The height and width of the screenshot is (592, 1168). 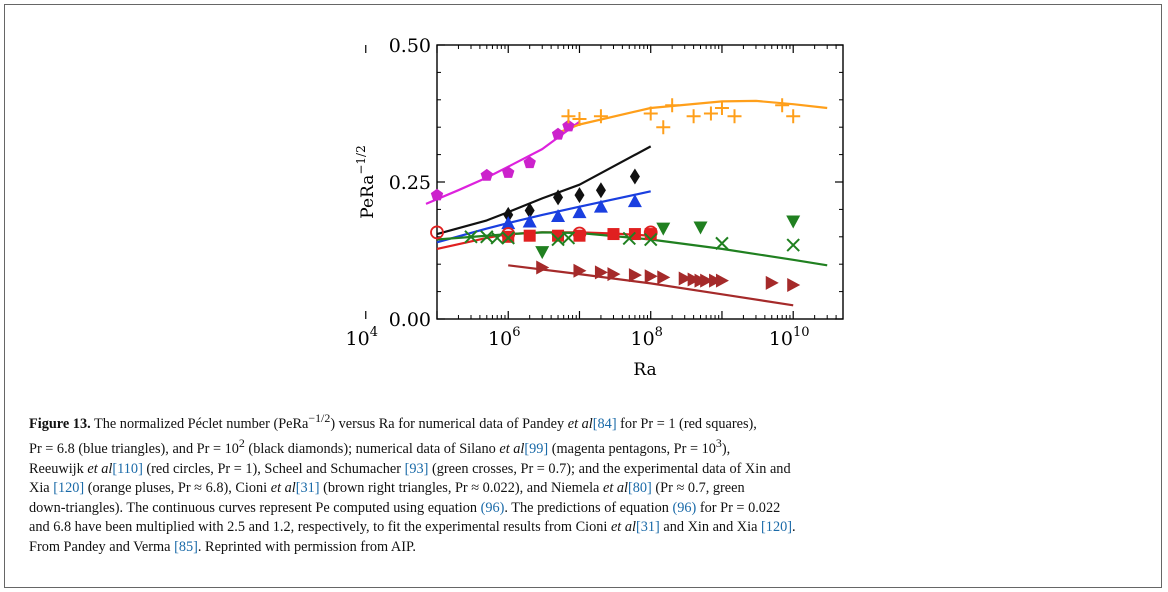 I want to click on caption-text: ., so click(x=794, y=527).